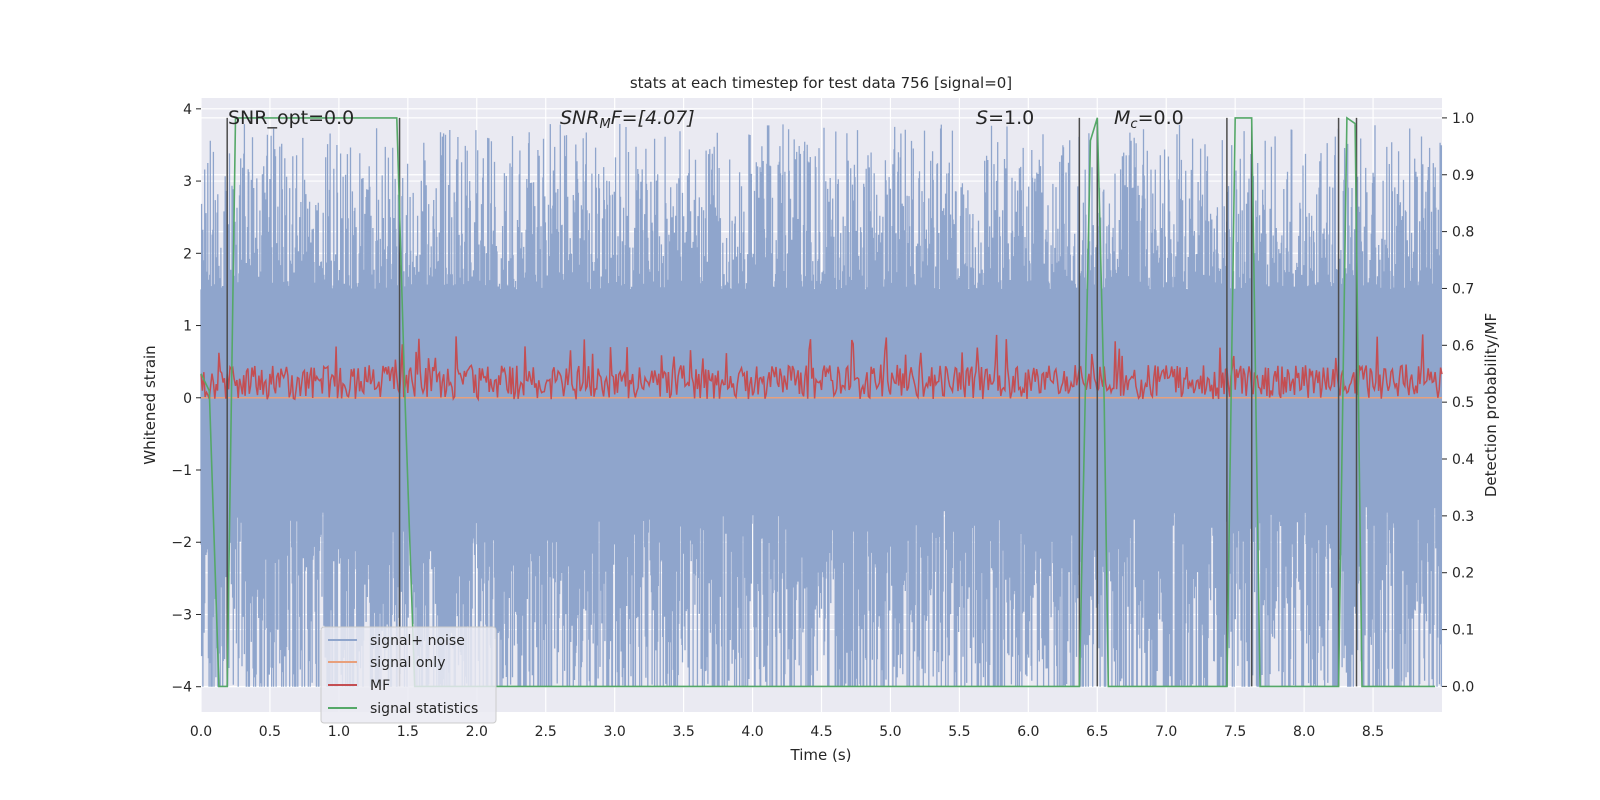 The height and width of the screenshot is (800, 1600). Describe the element at coordinates (407, 663) in the screenshot. I see `legend-label-signal-only: signal only` at that location.